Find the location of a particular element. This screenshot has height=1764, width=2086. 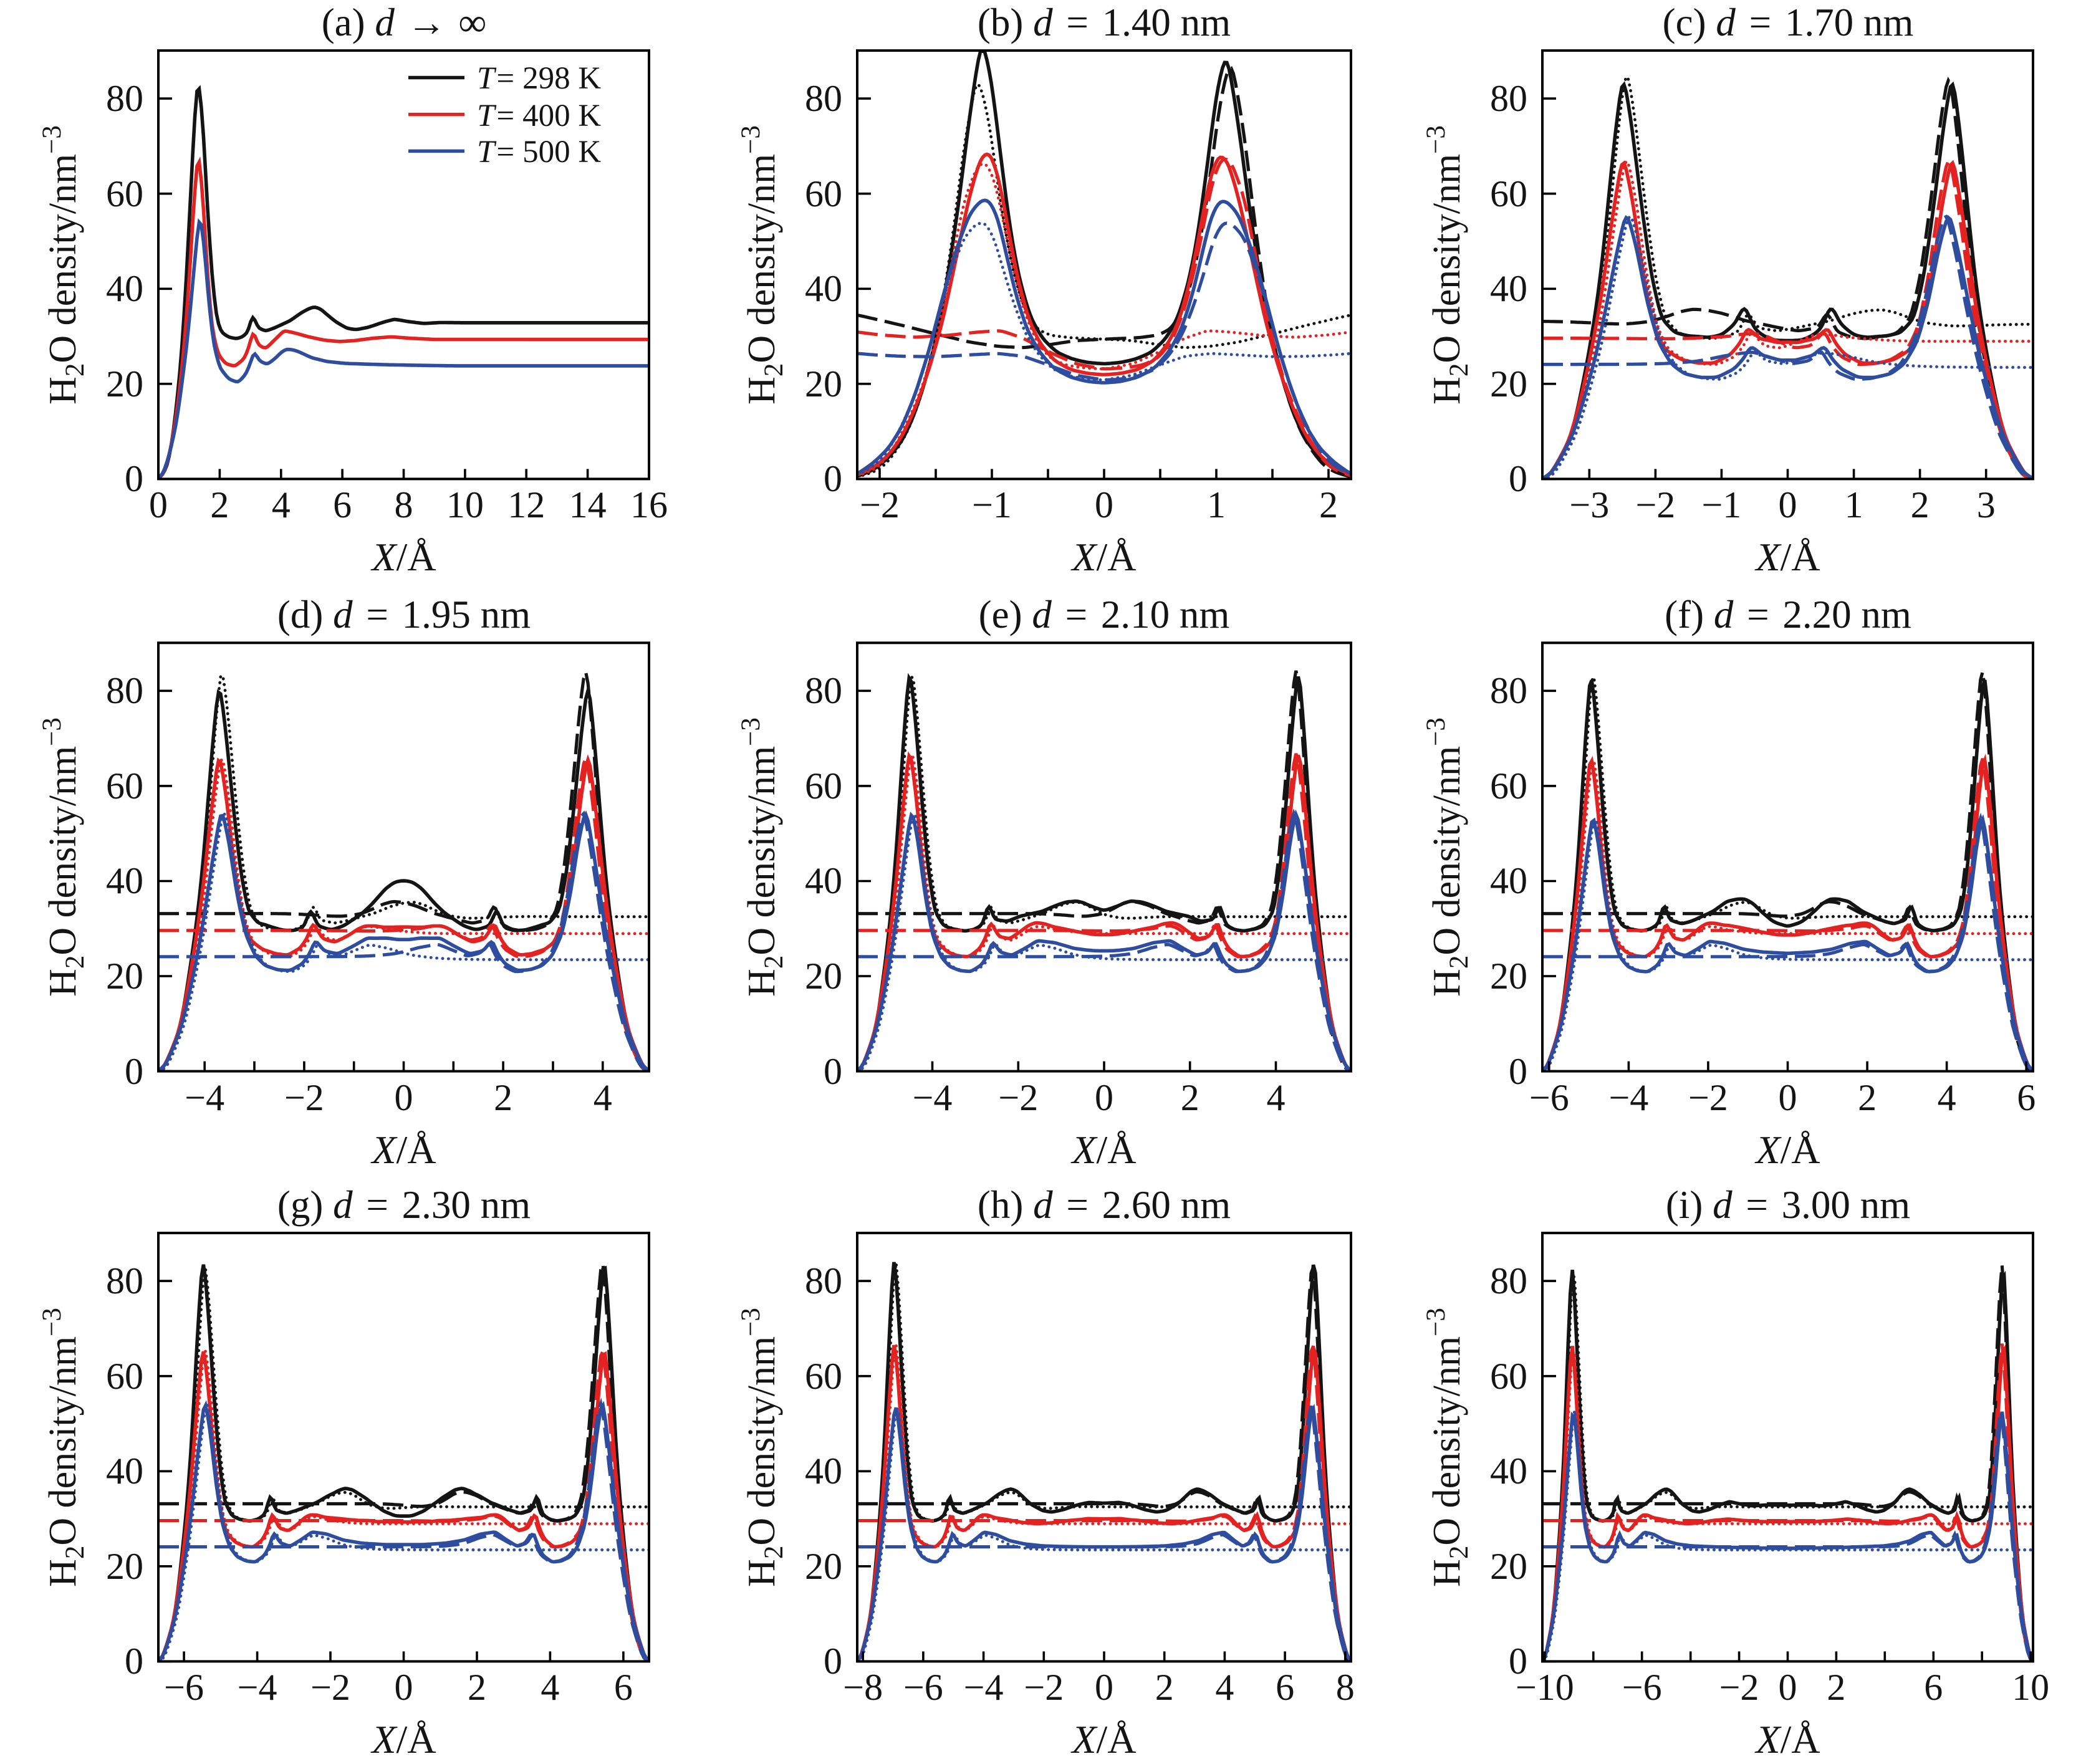

svg-text: 16 is located at coordinates (649, 504).